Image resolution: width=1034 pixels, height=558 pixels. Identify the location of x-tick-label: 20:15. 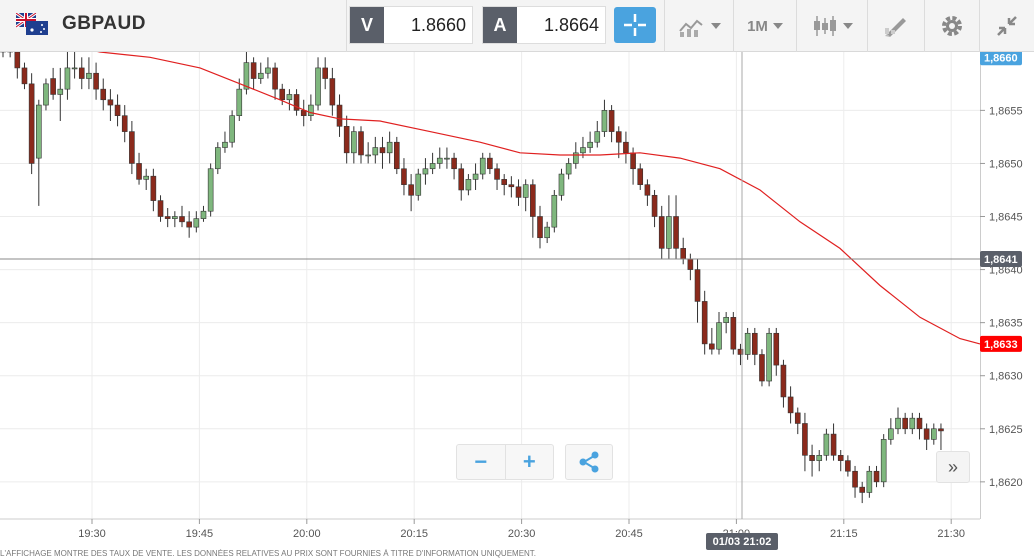
(414, 534).